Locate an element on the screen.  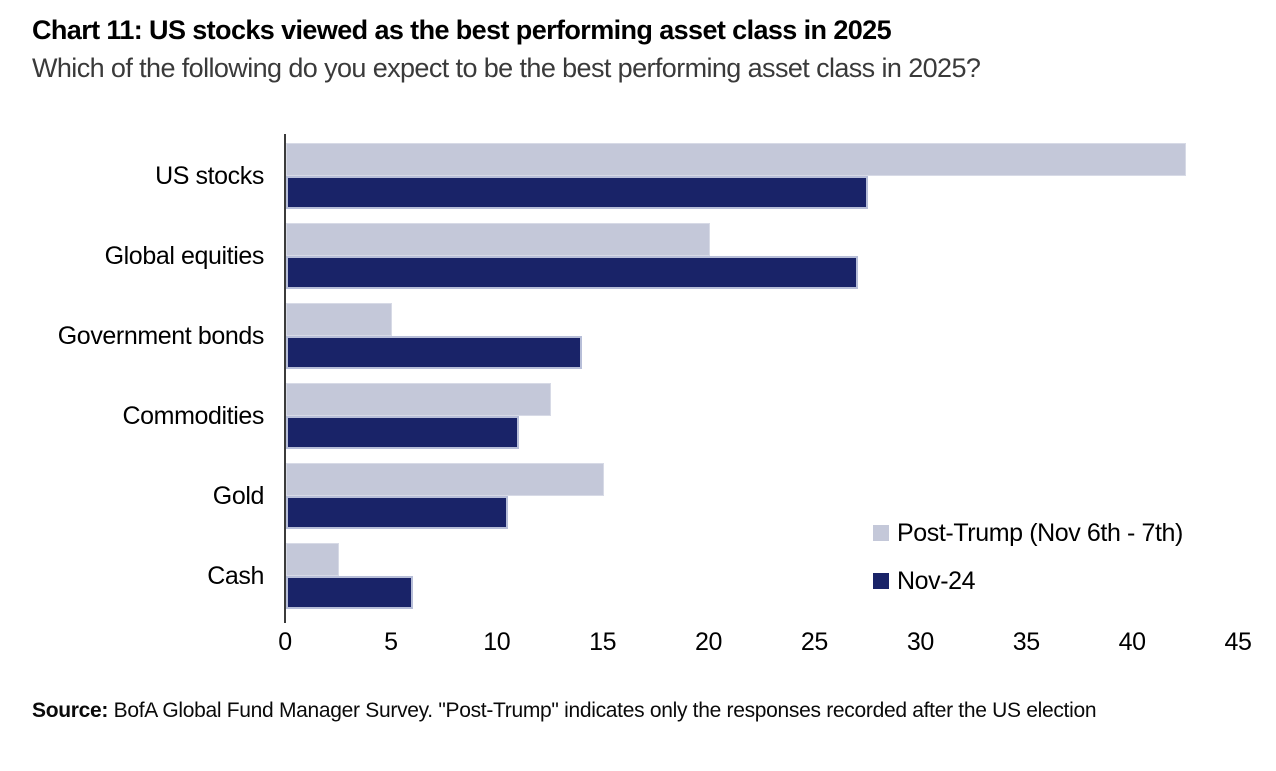
x-tick-label: 30 is located at coordinates (920, 642).